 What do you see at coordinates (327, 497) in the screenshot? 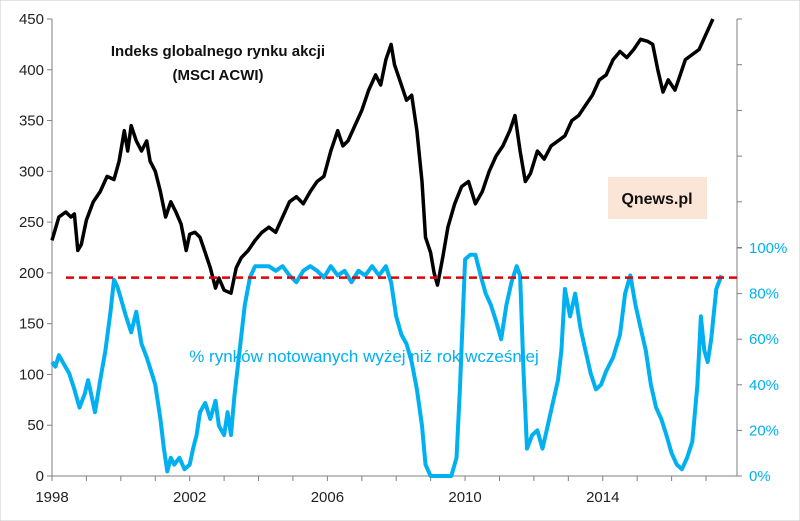
I see `x-tick-label: 2006` at bounding box center [327, 497].